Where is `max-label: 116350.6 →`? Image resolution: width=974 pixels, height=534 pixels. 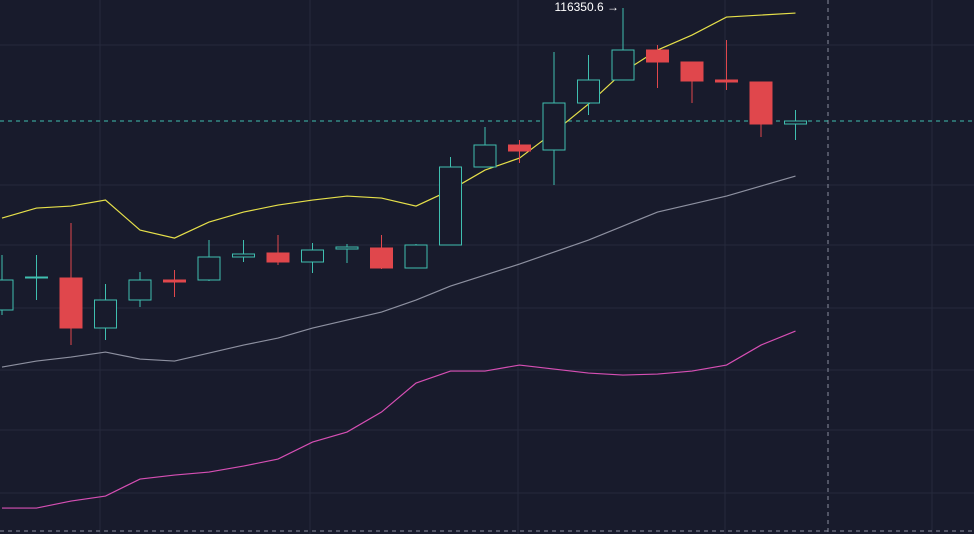
max-label: 116350.6 → is located at coordinates (587, 7).